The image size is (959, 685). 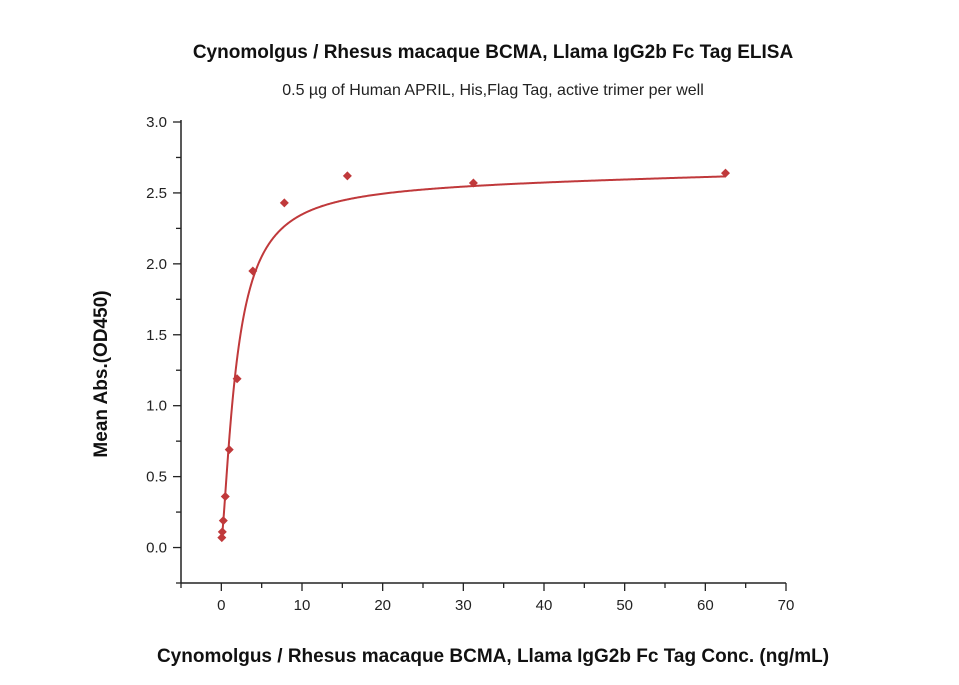 What do you see at coordinates (101, 373) in the screenshot?
I see `y-axis-label: Mean Abs.(OD450)` at bounding box center [101, 373].